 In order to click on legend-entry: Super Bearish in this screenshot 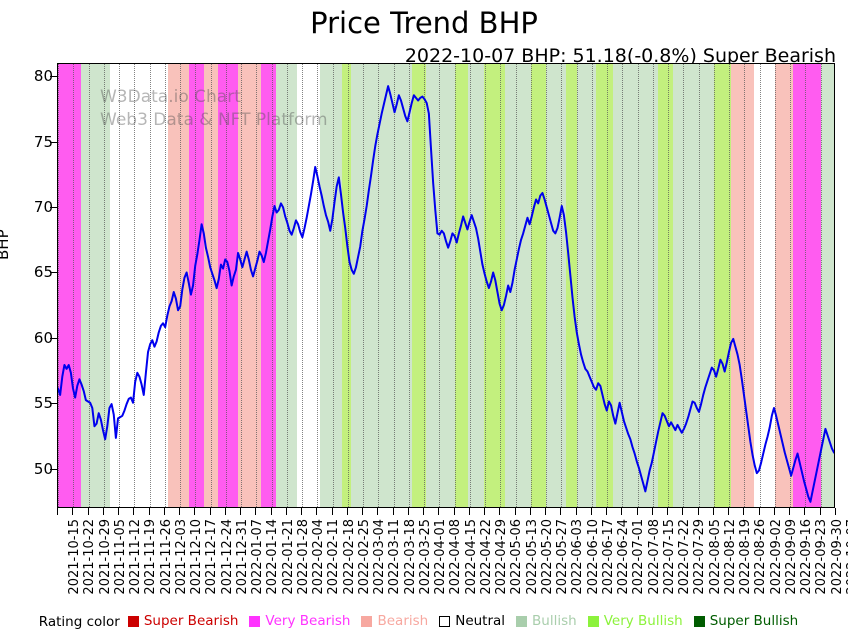, I will do `click(183, 621)`.